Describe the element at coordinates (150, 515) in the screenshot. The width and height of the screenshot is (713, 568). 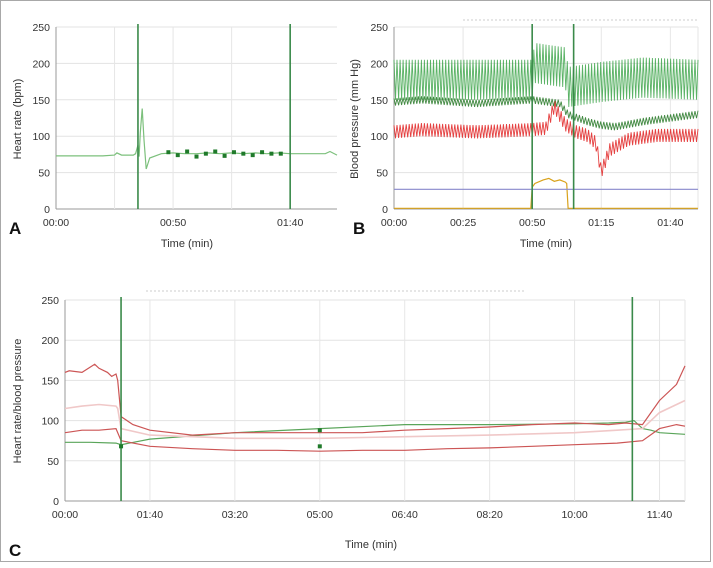
I see `panel-c-x-tick-label: 01:40` at that location.